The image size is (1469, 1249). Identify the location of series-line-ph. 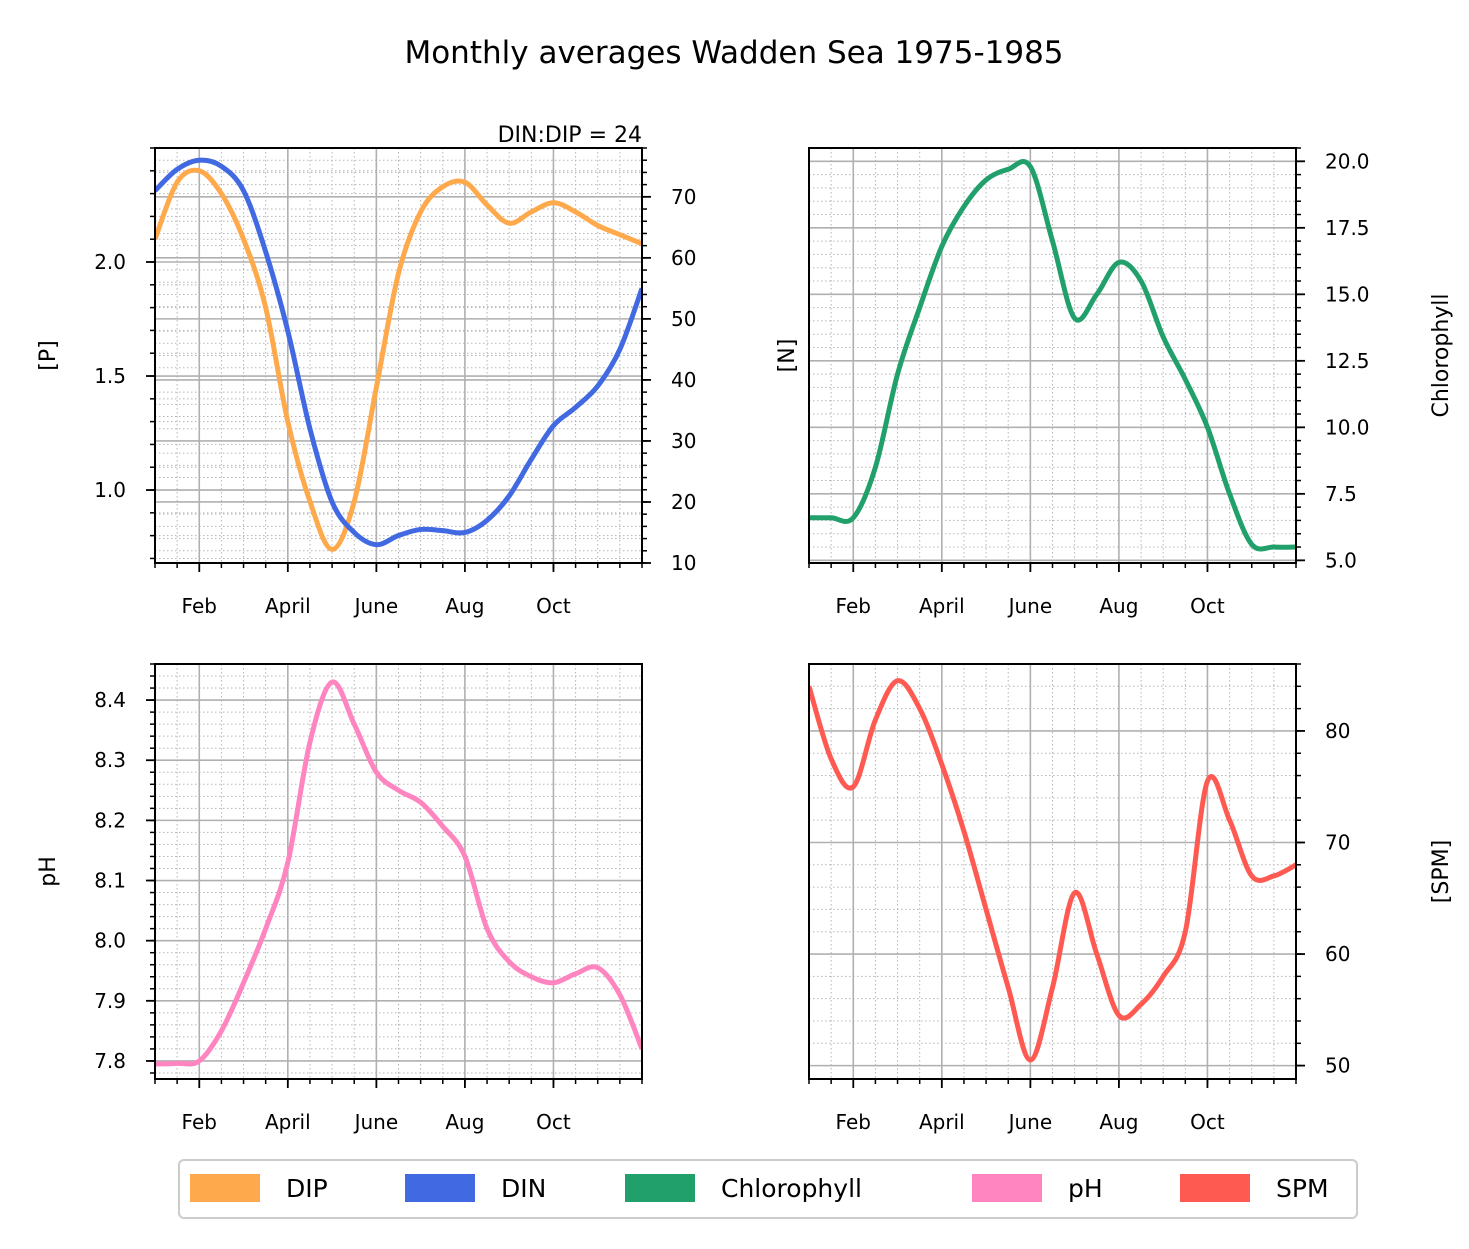
(398, 873).